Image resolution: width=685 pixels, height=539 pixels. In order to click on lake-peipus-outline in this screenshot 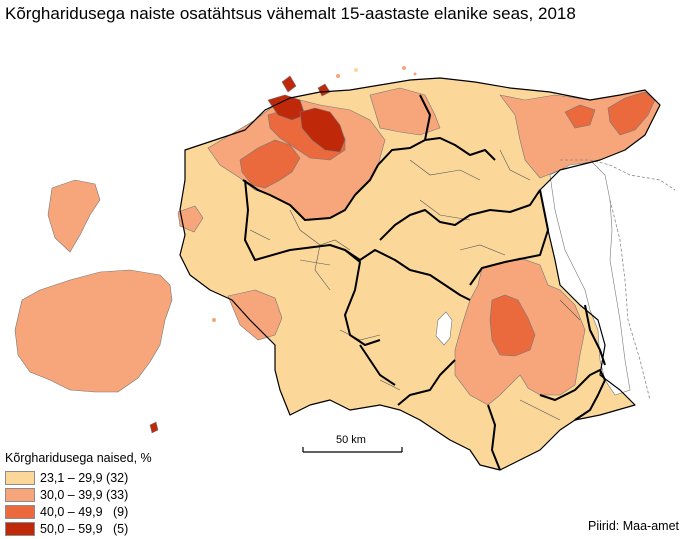, I will do `click(618, 280)`.